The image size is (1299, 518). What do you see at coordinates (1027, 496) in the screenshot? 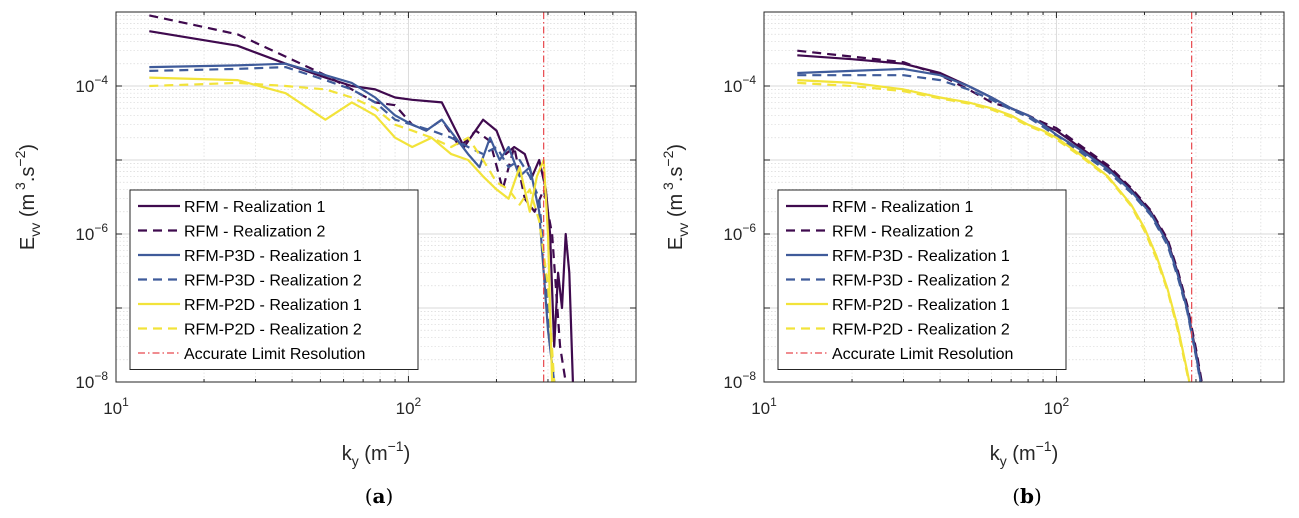
I see `panel-label: (b)` at bounding box center [1027, 496].